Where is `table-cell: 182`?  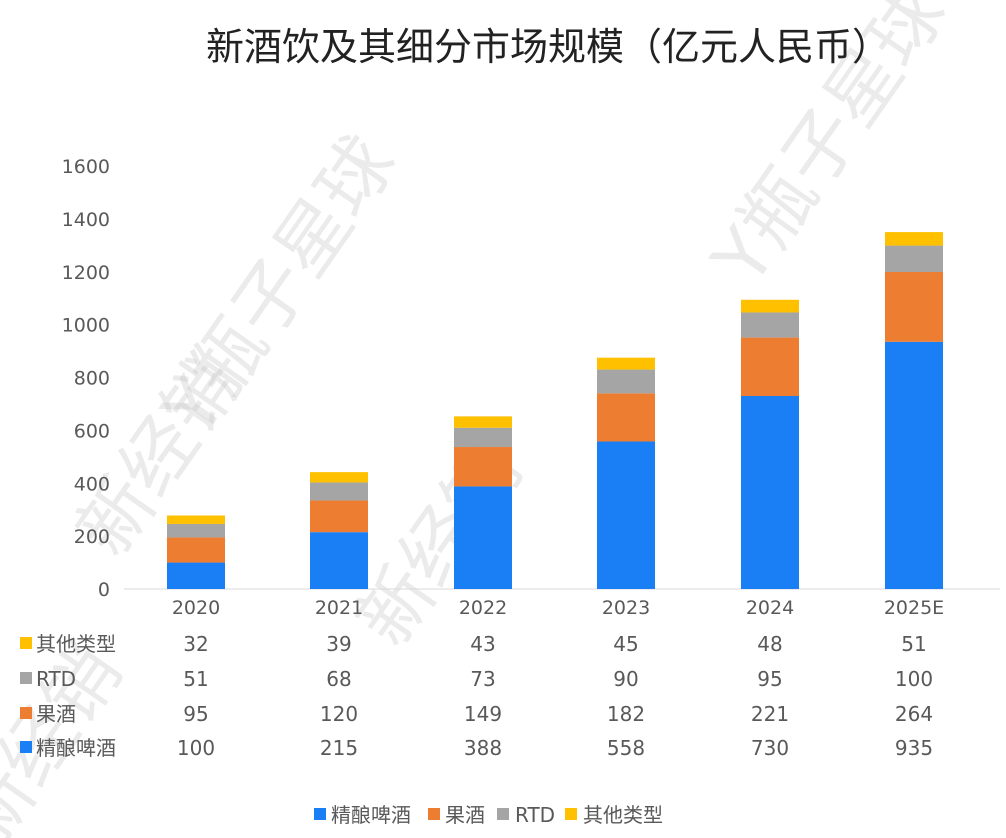 table-cell: 182 is located at coordinates (626, 714).